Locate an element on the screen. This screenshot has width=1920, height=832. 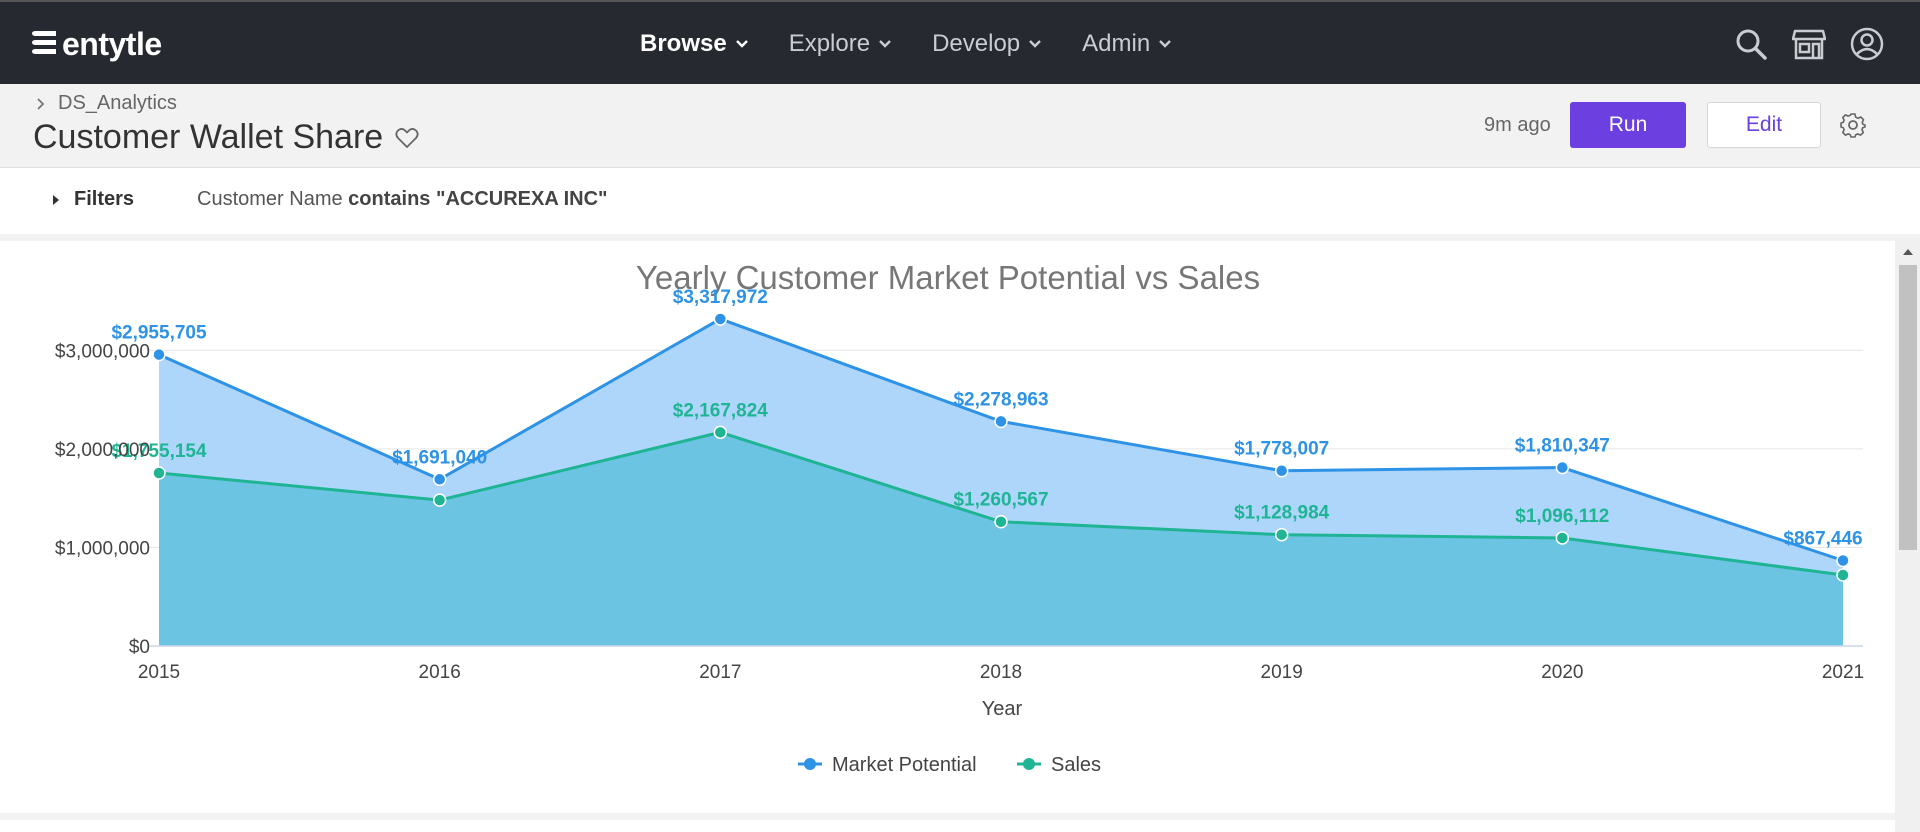
top-icons is located at coordinates (1797, 44).